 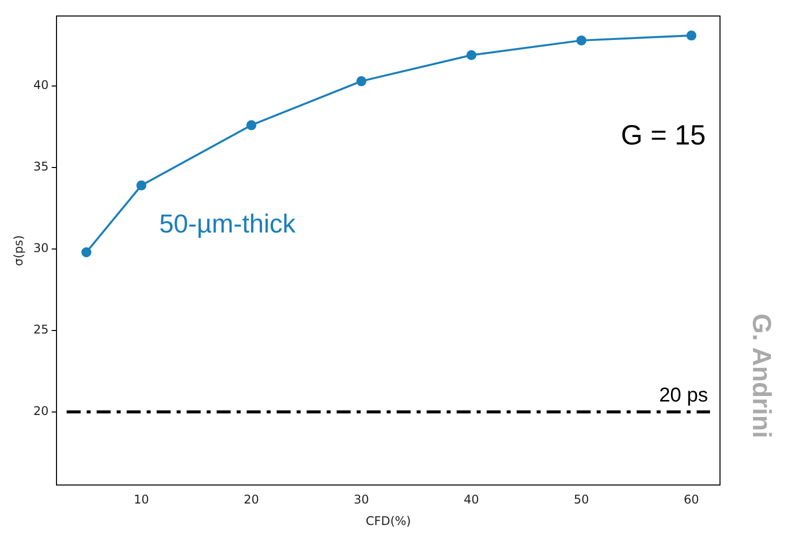 I want to click on y-tick-label: 35, so click(x=41, y=167).